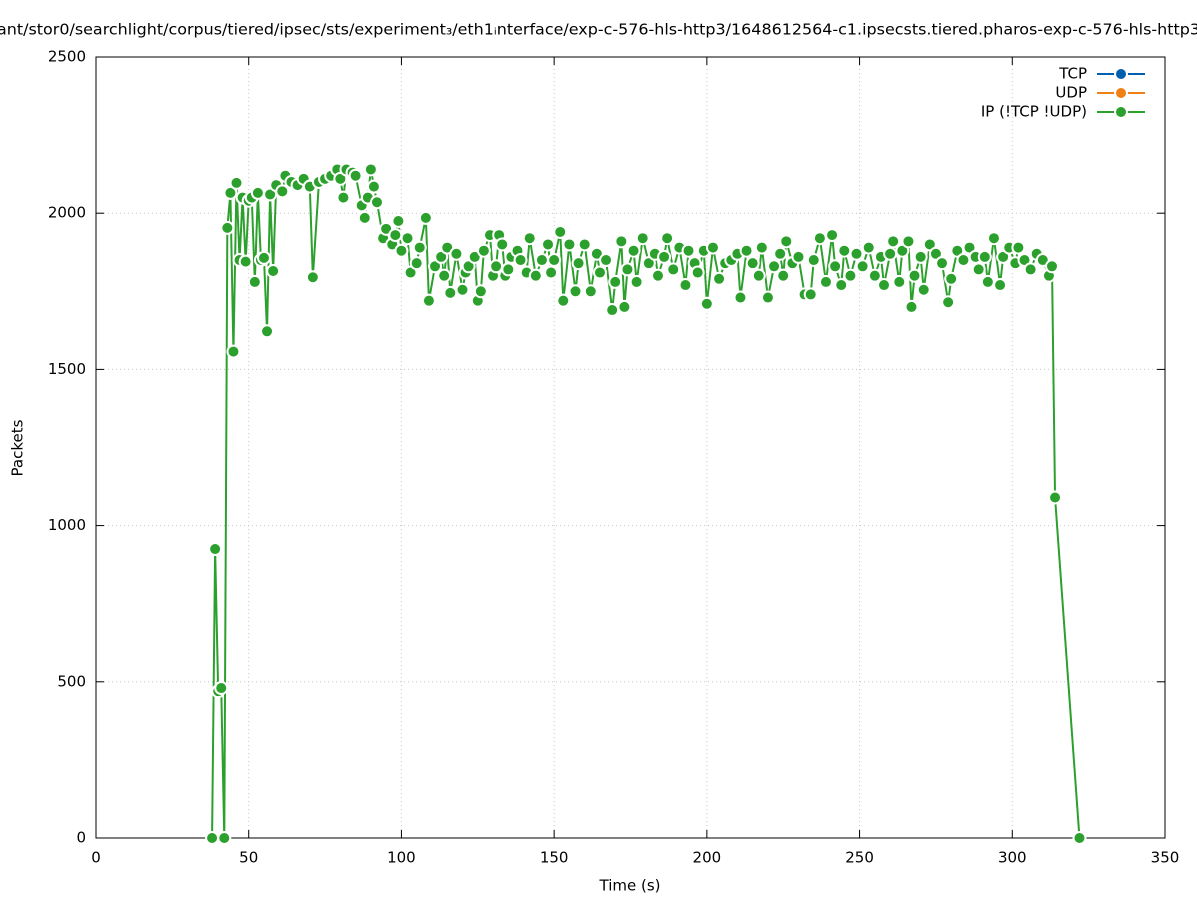  I want to click on x-tick-label: 0, so click(96, 858).